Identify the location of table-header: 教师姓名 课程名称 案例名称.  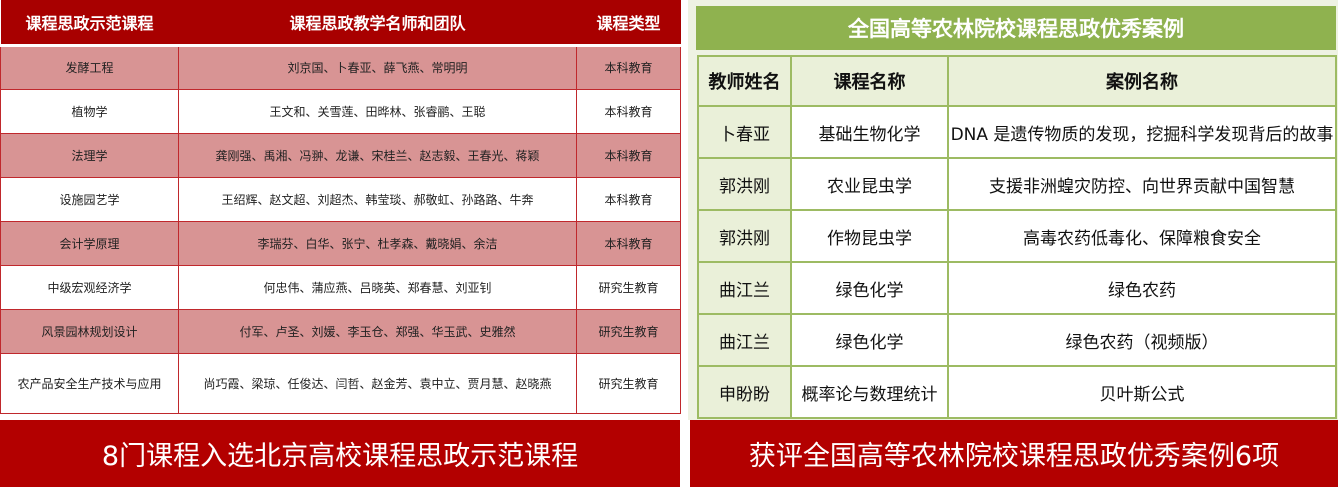
(1017, 81).